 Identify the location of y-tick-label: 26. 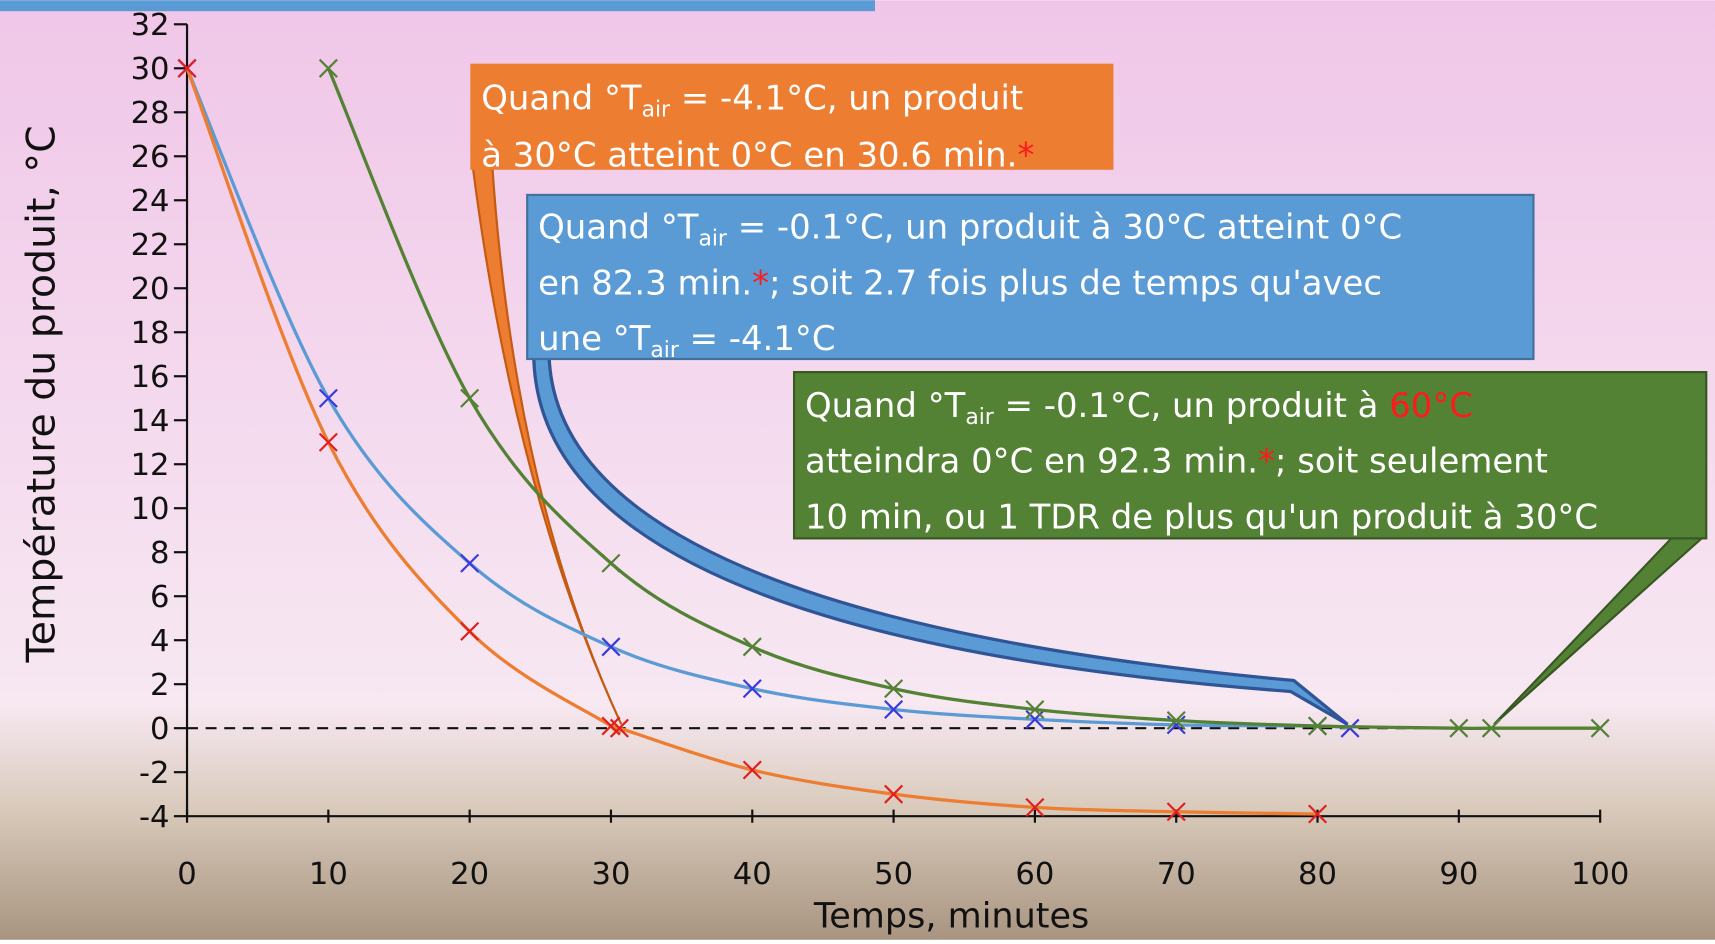
(150, 157).